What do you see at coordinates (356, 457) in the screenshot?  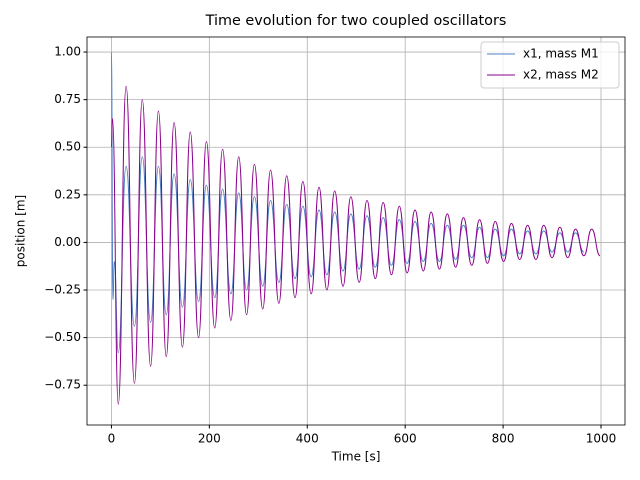 I see `x-axis-label: Time [s]` at bounding box center [356, 457].